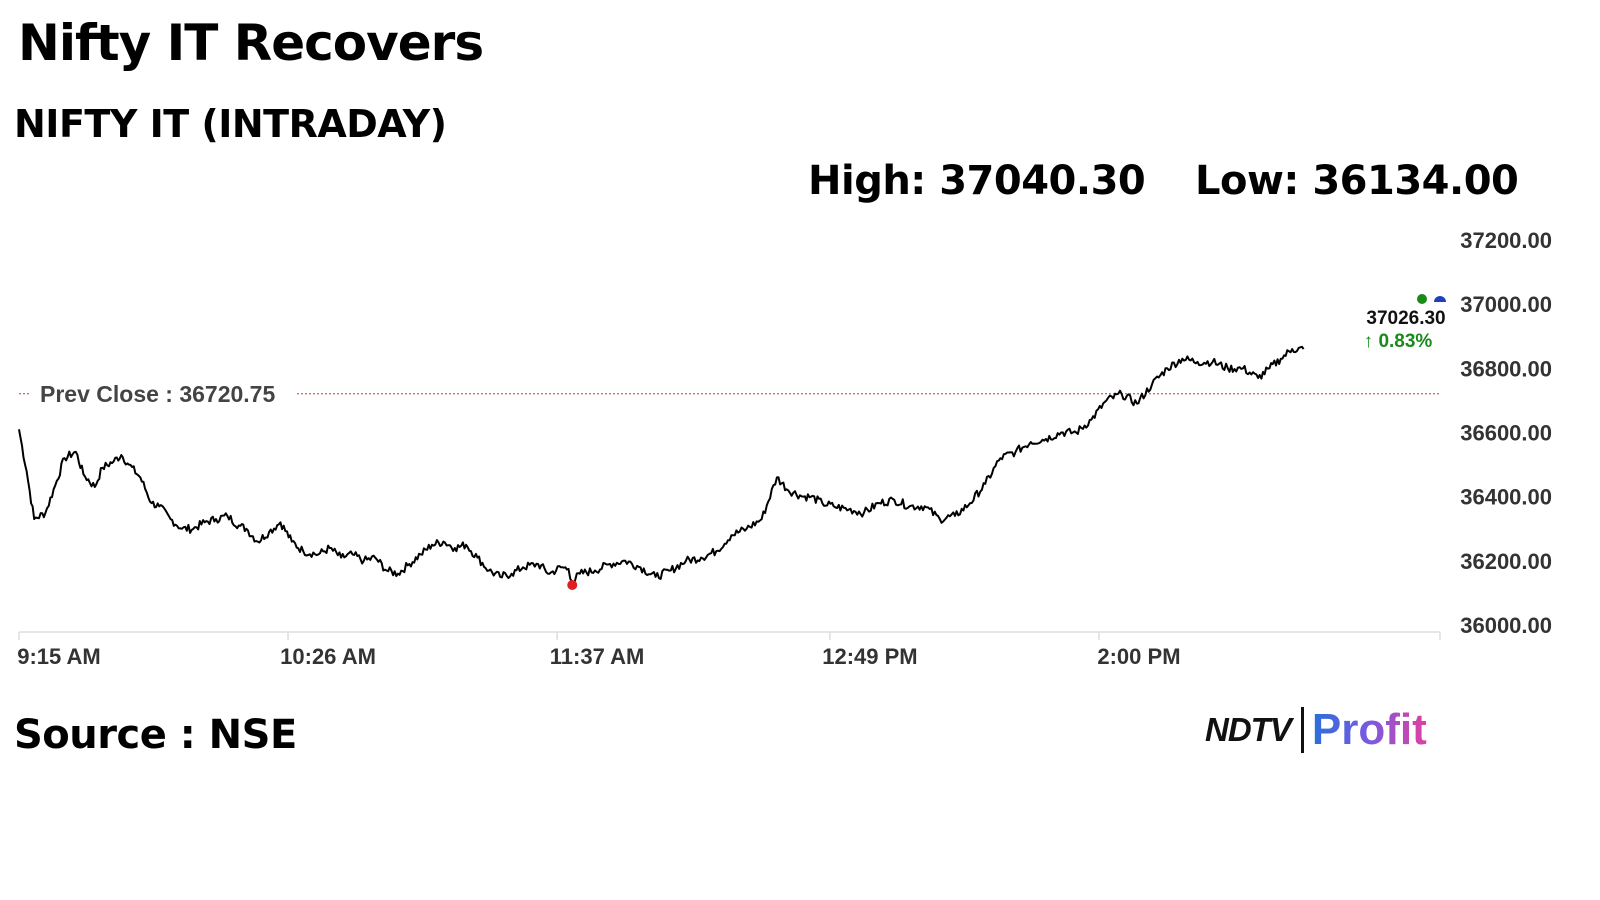 The height and width of the screenshot is (900, 1600). What do you see at coordinates (729, 650) in the screenshot?
I see `x-axis: 9:15 AM 10:26 AM 11:37 AM 12:49 PM 2:00 PM` at bounding box center [729, 650].